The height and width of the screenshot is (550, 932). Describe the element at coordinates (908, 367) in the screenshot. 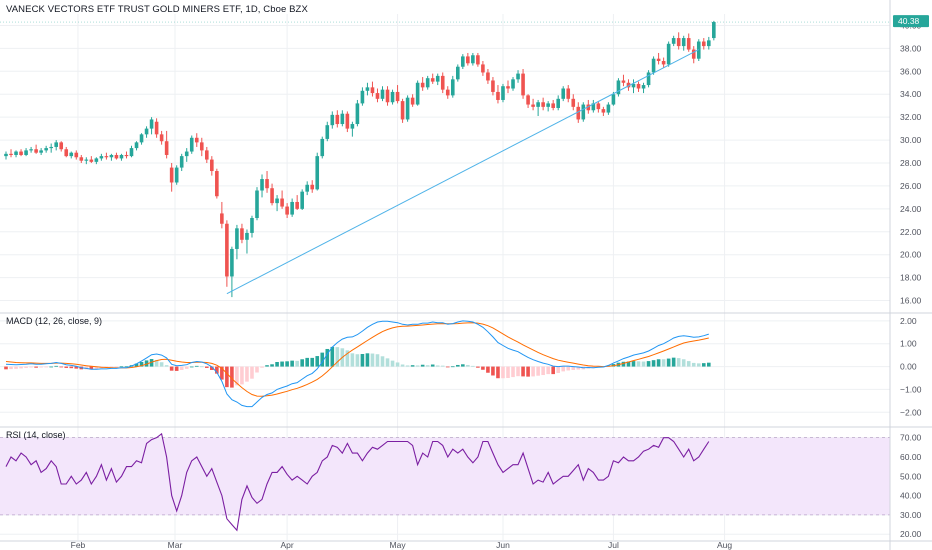

I see `macd-axis-label: 0.00` at that location.